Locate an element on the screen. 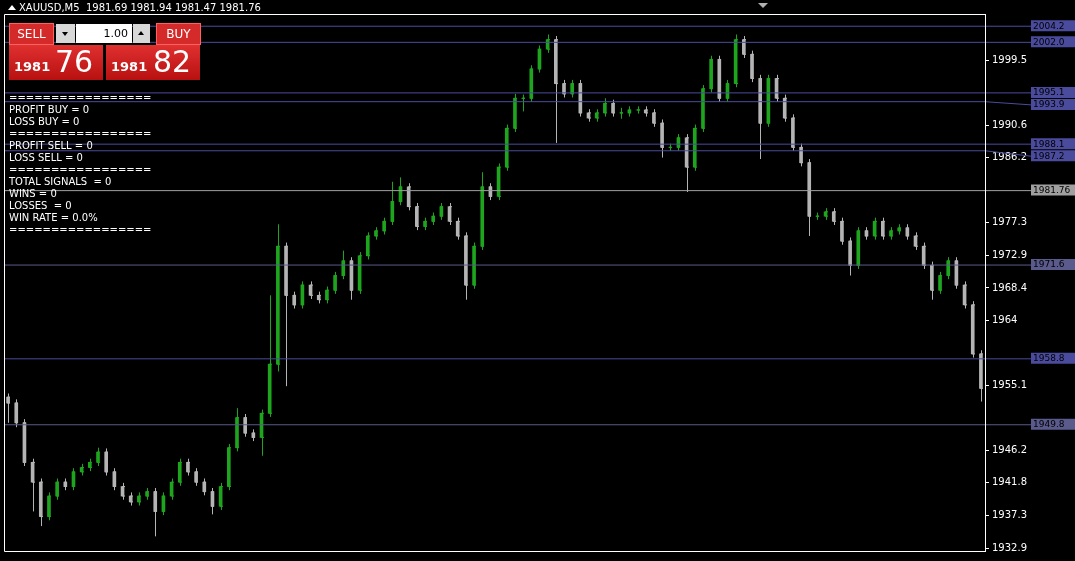  y-tick-label: 1941.8 is located at coordinates (1009, 482).